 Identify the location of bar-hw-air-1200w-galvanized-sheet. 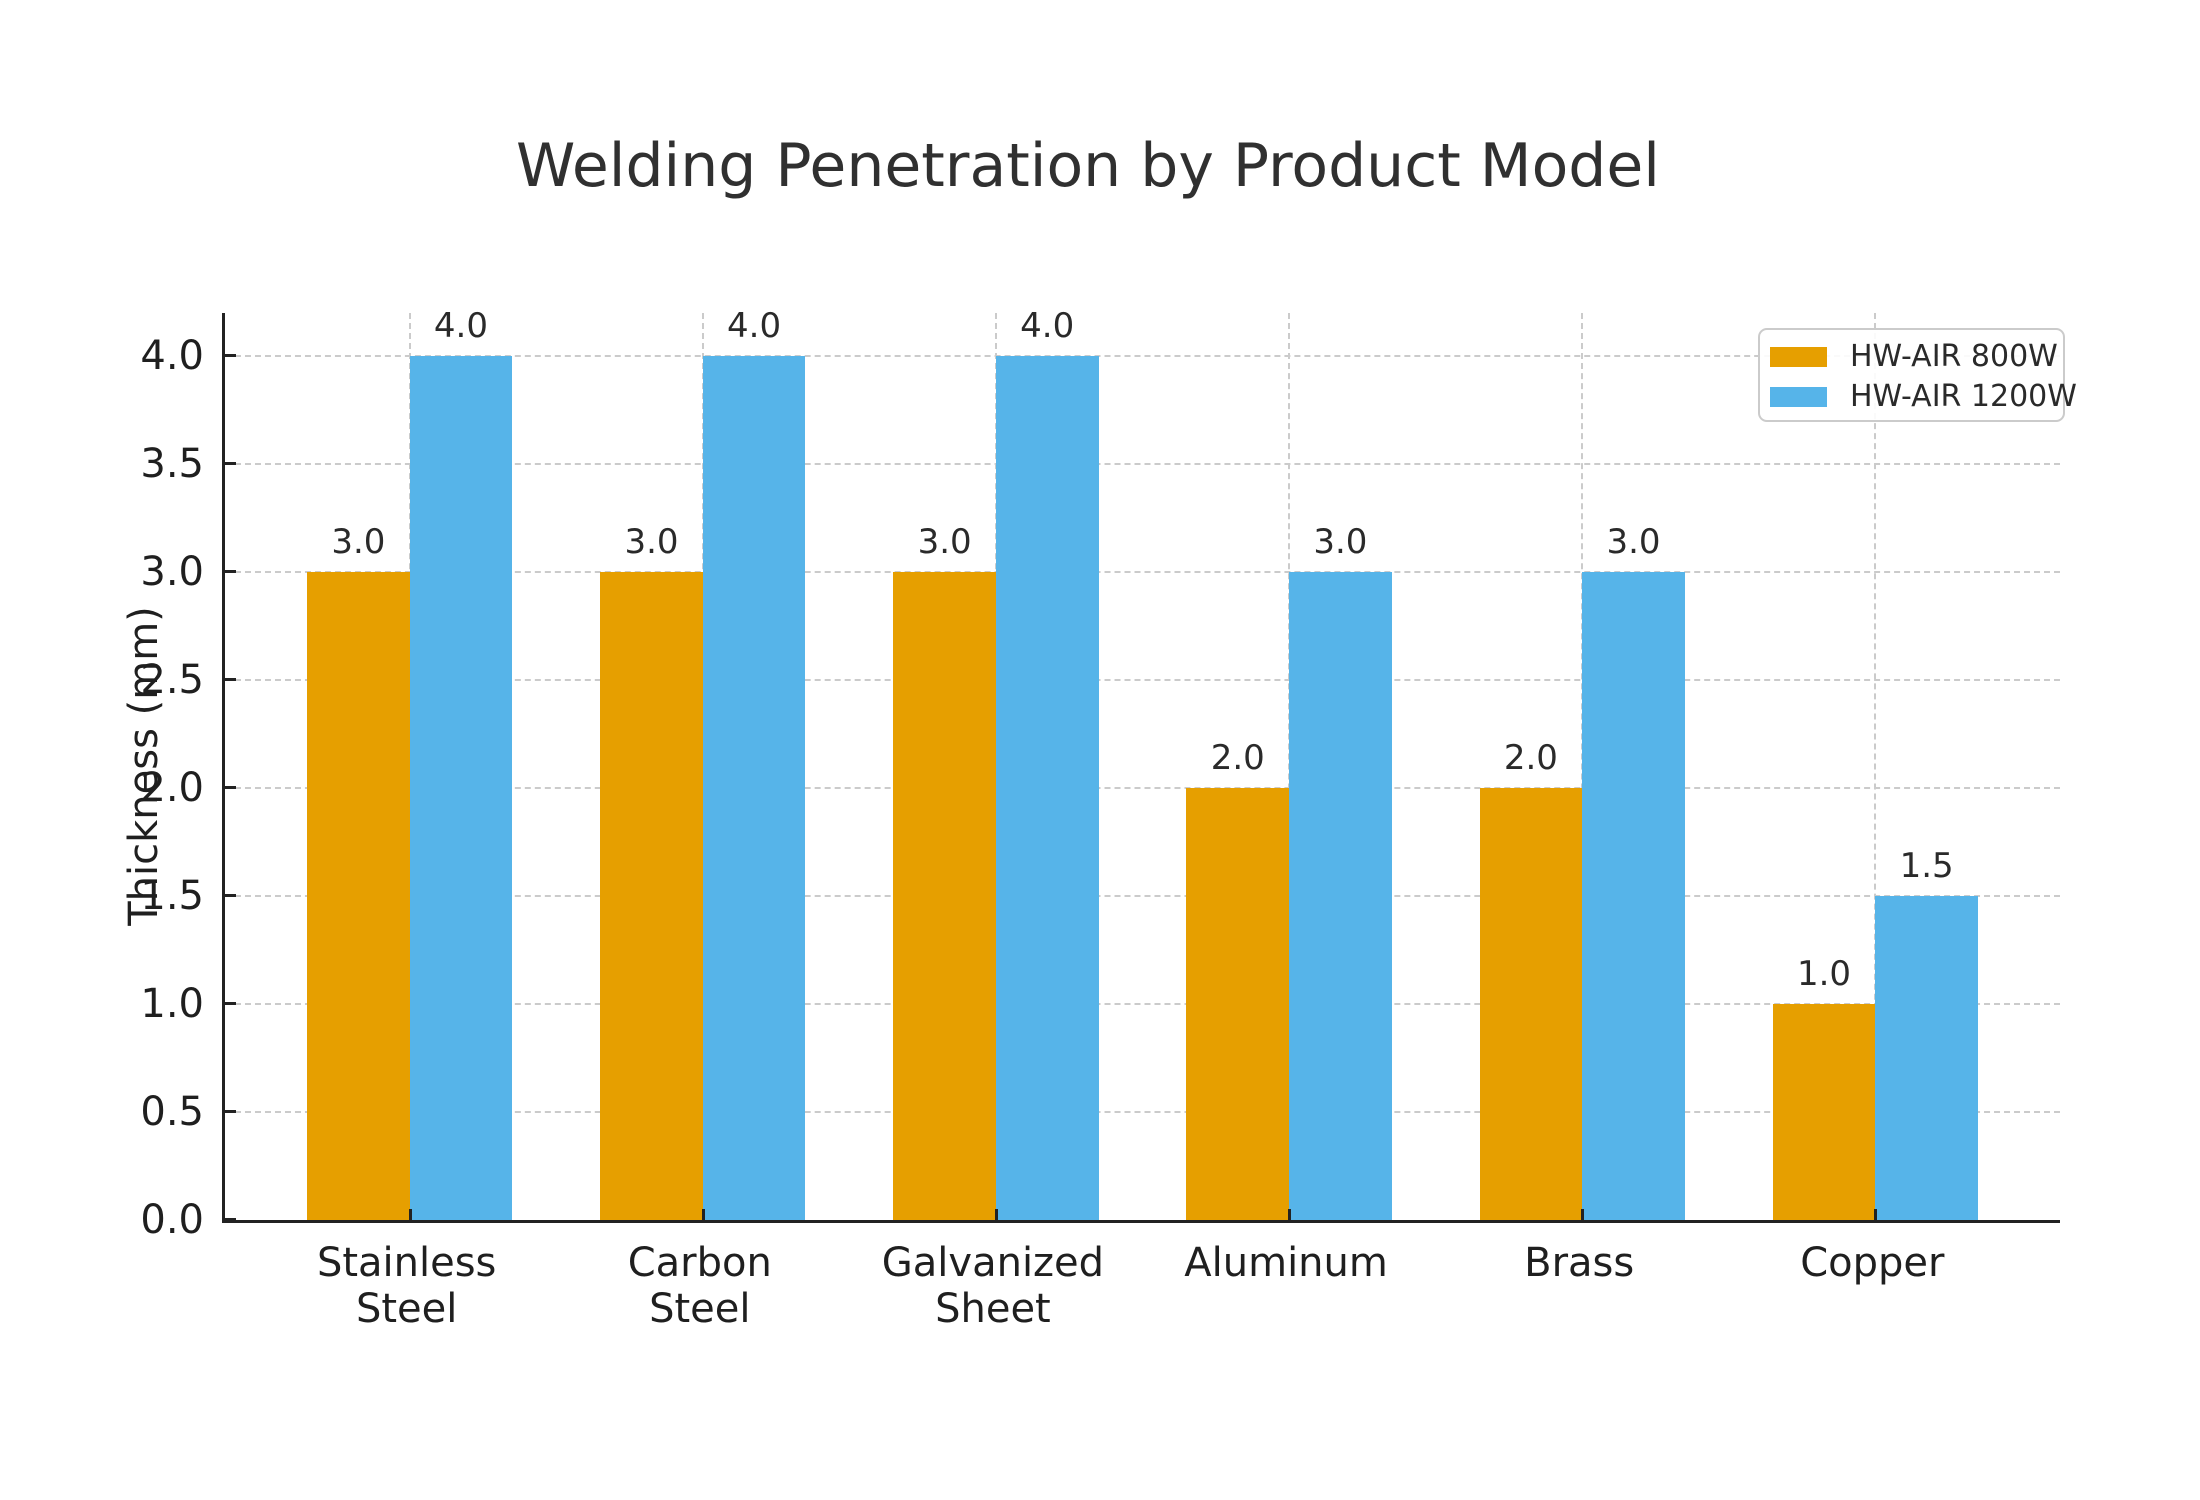
(1047, 788).